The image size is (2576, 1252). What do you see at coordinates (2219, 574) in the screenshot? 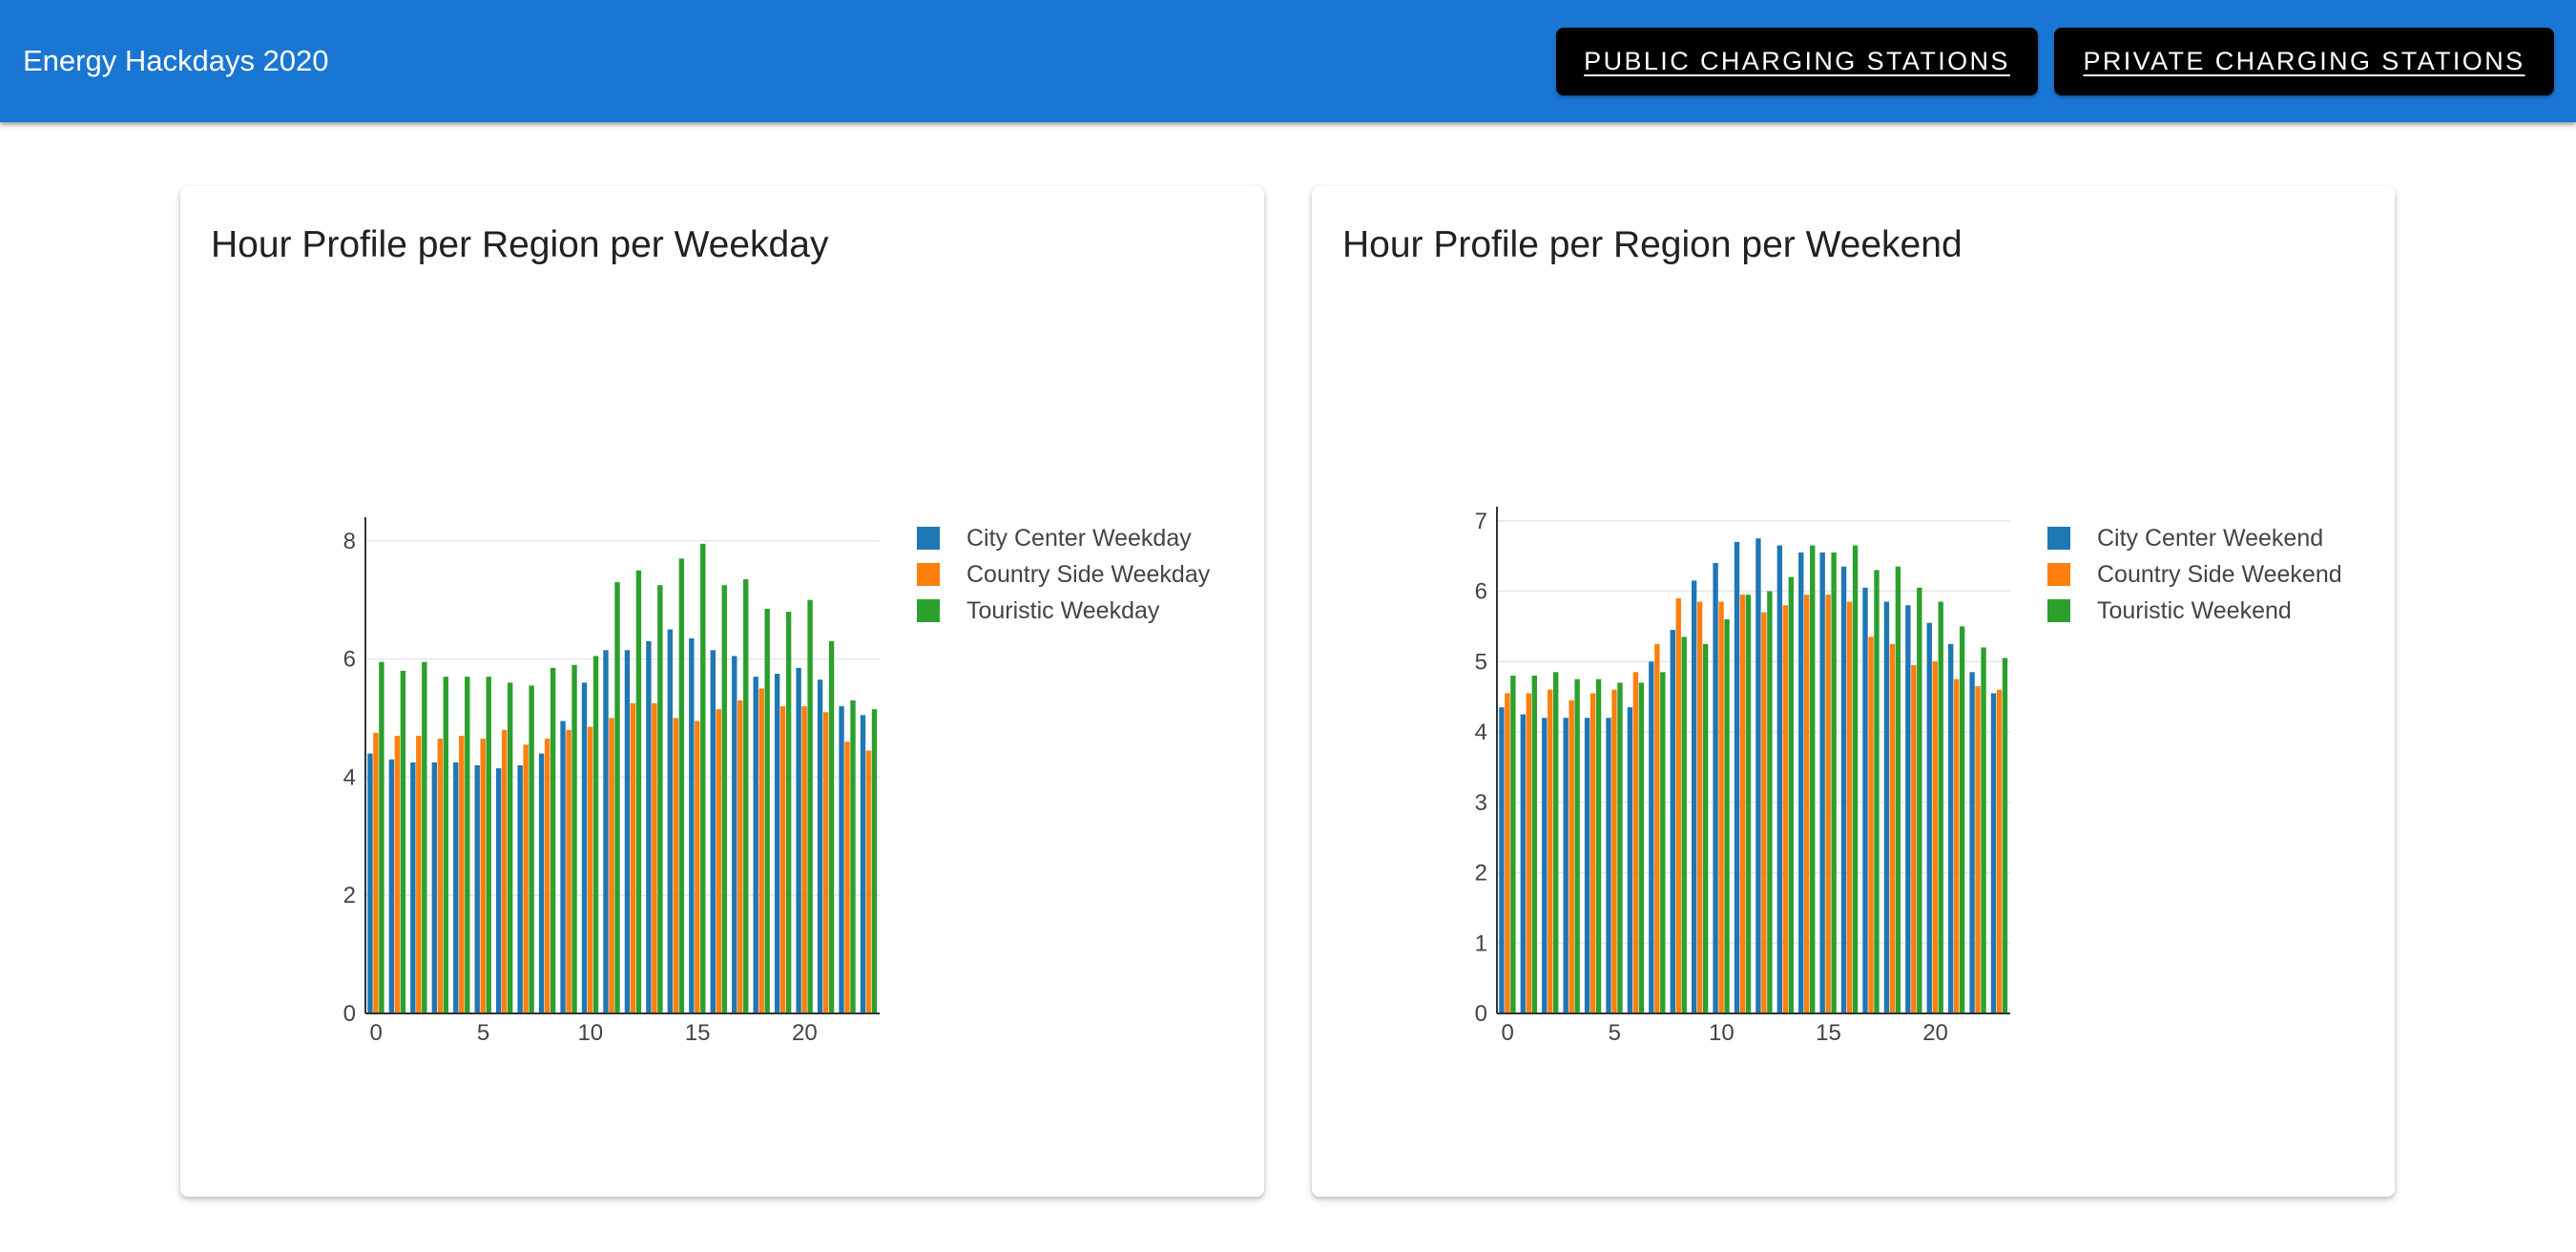
I see `legend-label: Country Side Weekend` at bounding box center [2219, 574].